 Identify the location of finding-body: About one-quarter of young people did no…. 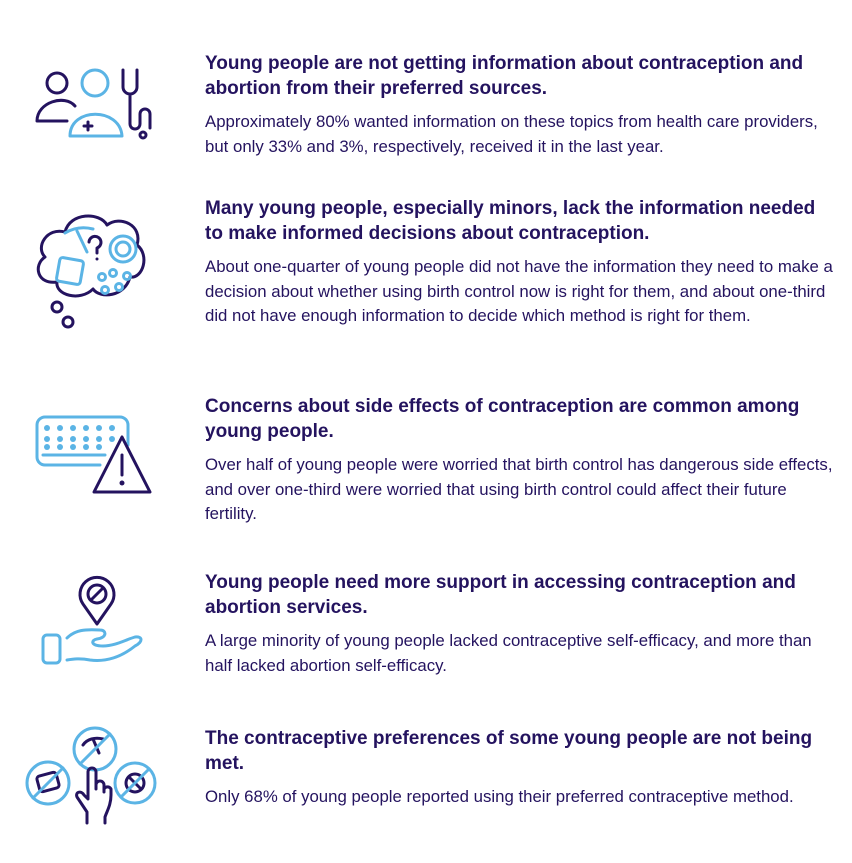
(519, 291).